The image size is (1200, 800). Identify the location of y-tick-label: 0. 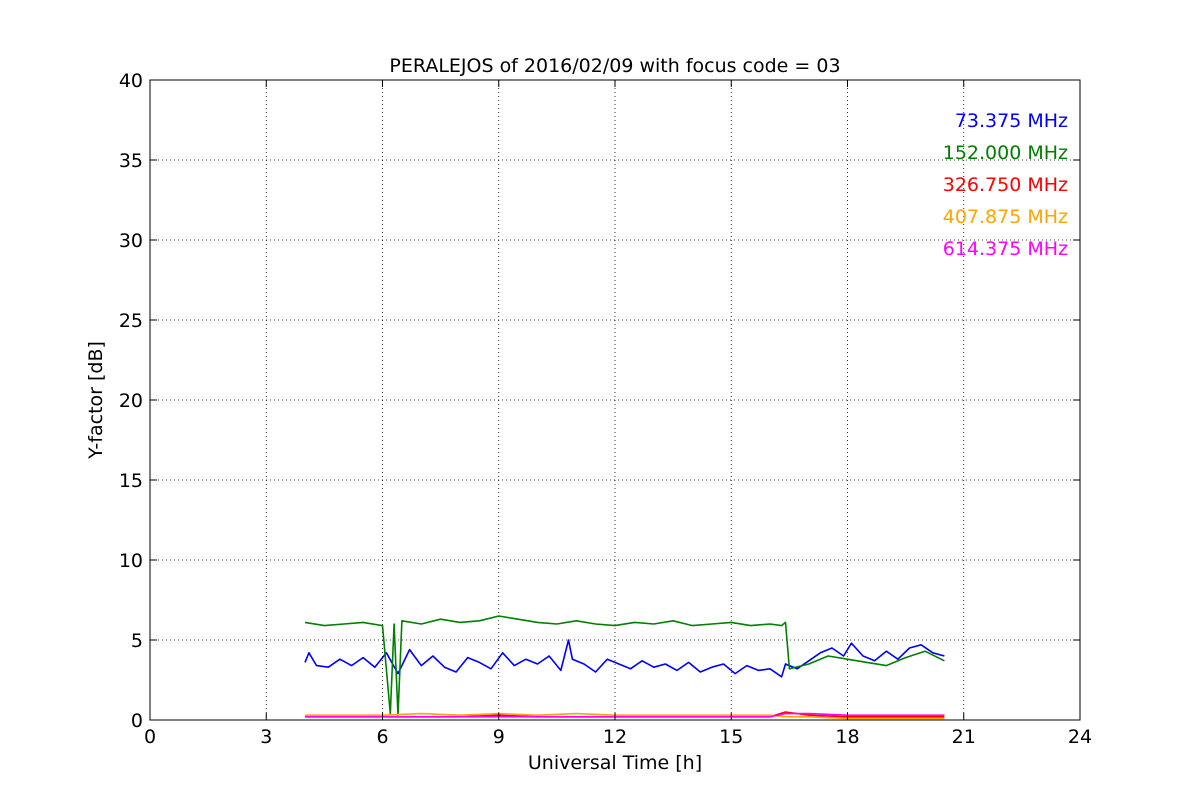
(137, 721).